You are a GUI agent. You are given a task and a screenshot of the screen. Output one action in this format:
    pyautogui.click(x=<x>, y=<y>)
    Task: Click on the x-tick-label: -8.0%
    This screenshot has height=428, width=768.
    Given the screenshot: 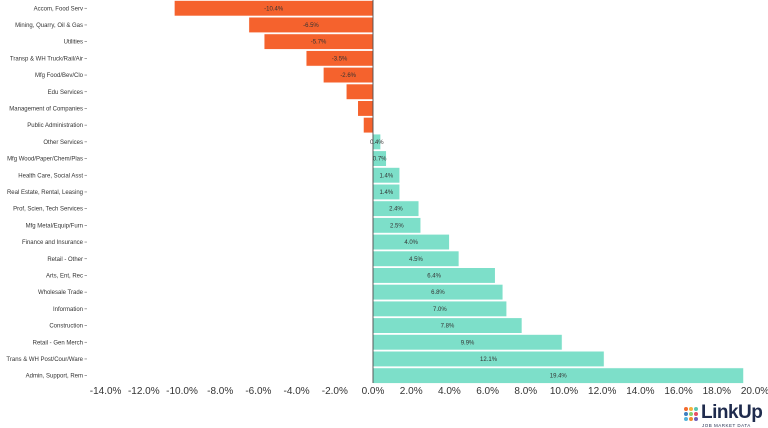 What is the action you would take?
    pyautogui.click(x=220, y=391)
    